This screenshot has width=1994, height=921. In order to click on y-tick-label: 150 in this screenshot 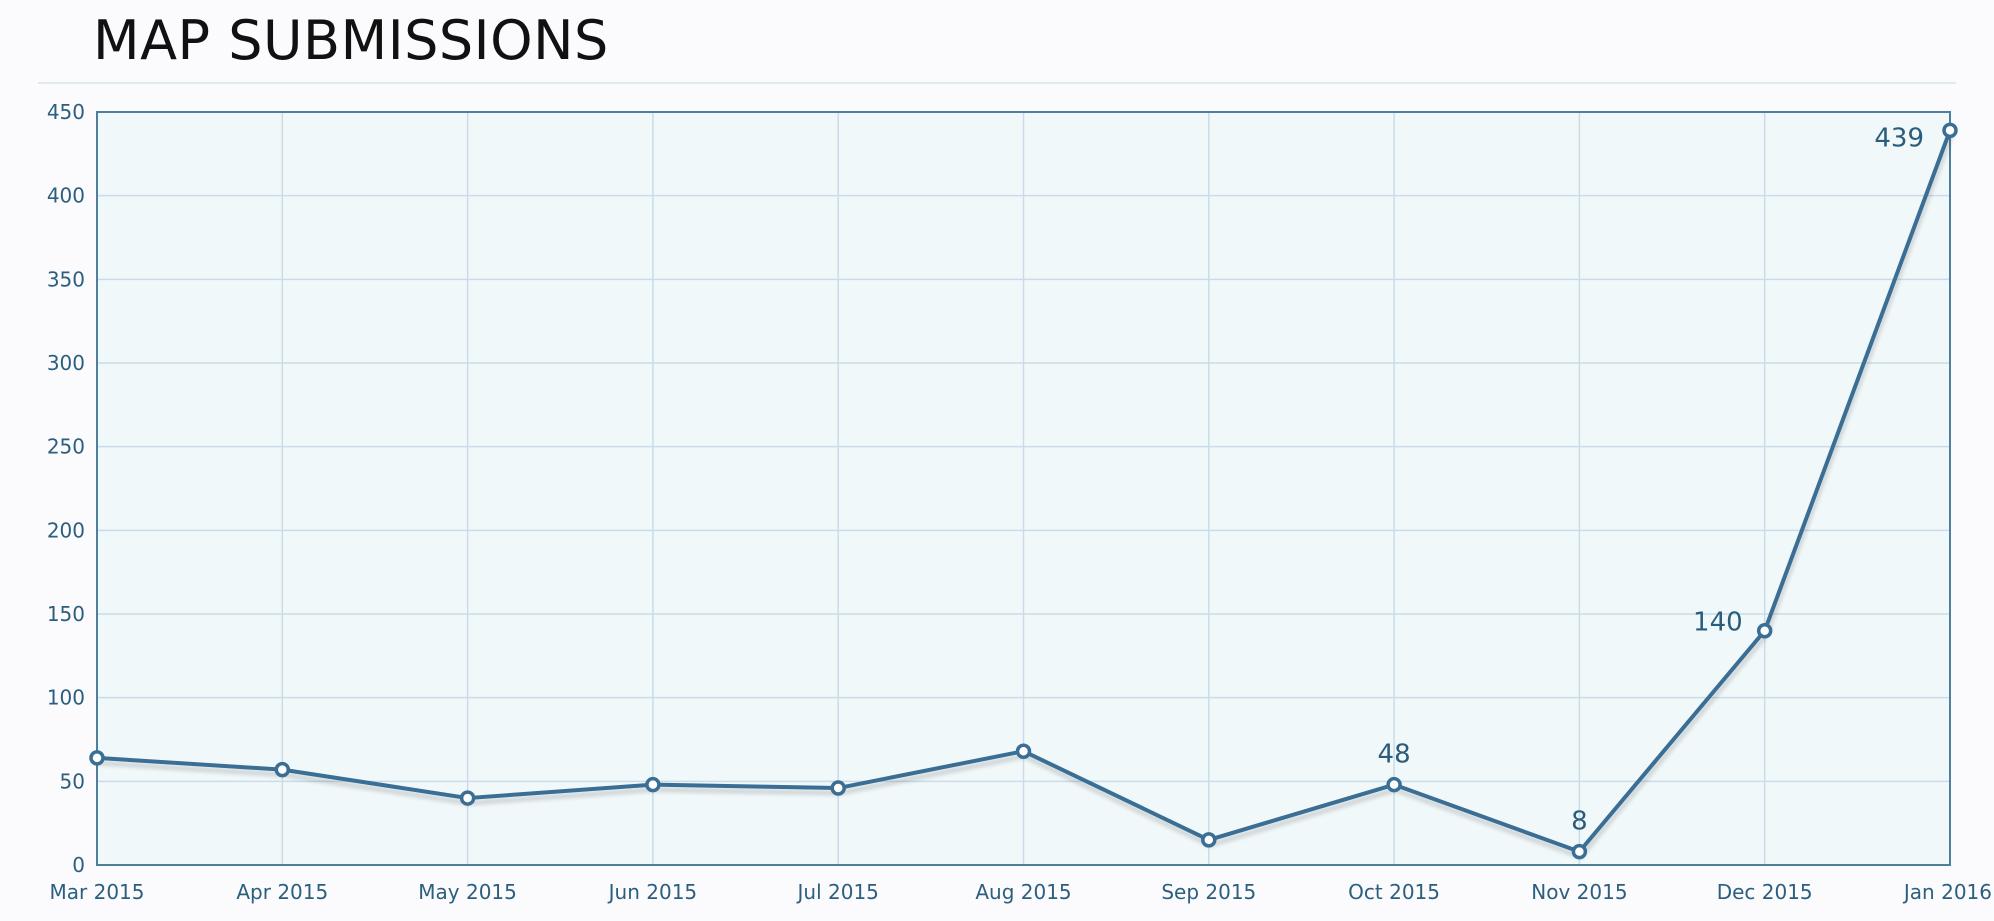, I will do `click(66, 614)`.